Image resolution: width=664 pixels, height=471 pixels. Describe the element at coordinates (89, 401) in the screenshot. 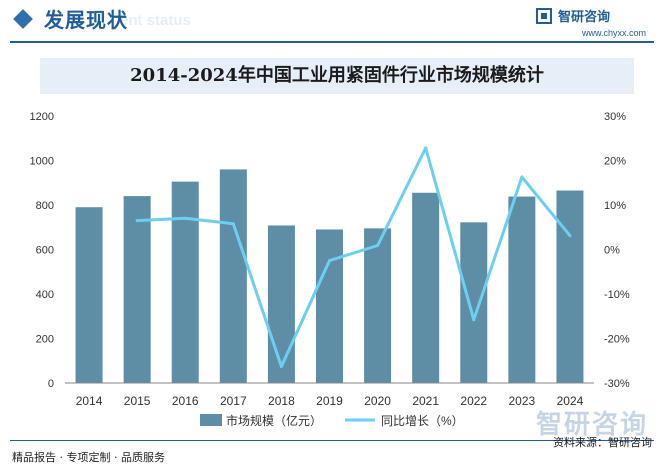

I see `x-tick-label-2014: 2014` at that location.